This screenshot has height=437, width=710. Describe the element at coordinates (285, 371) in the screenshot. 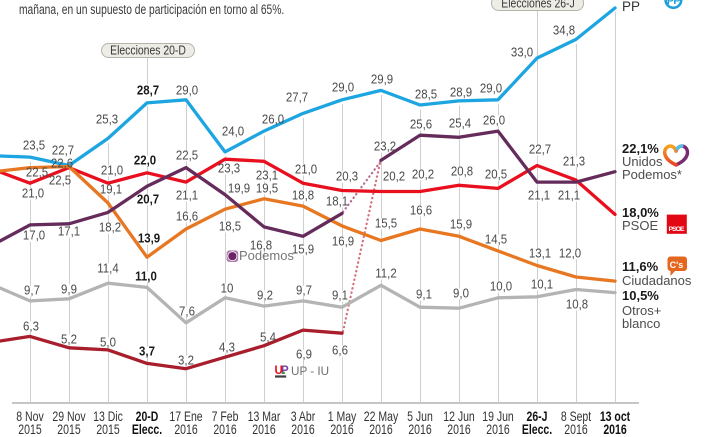

I see `svg-text: P` at that location.